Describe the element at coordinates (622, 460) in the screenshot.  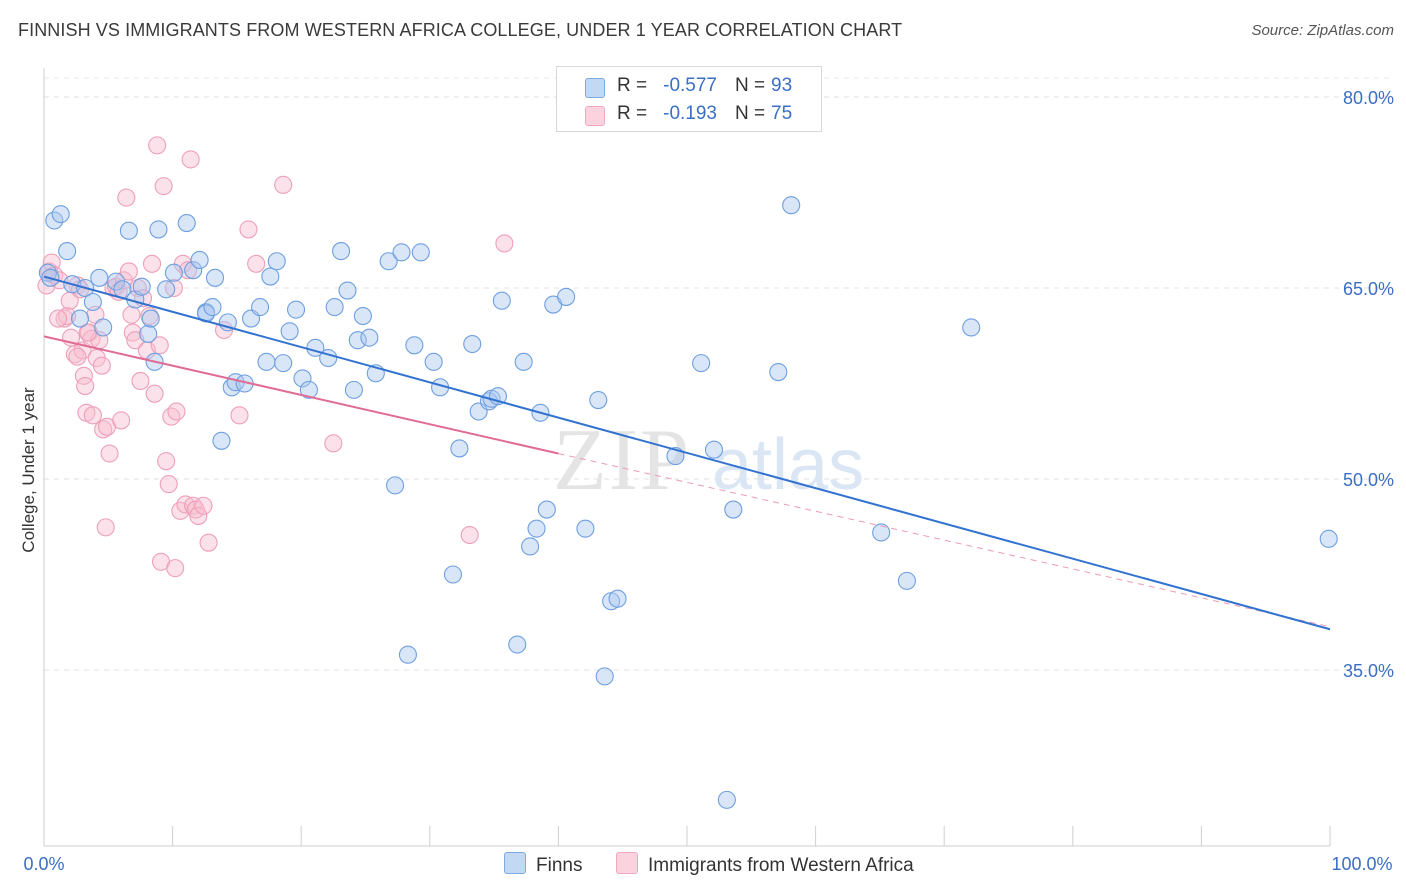
I see `watermark-zip: ZIP` at that location.